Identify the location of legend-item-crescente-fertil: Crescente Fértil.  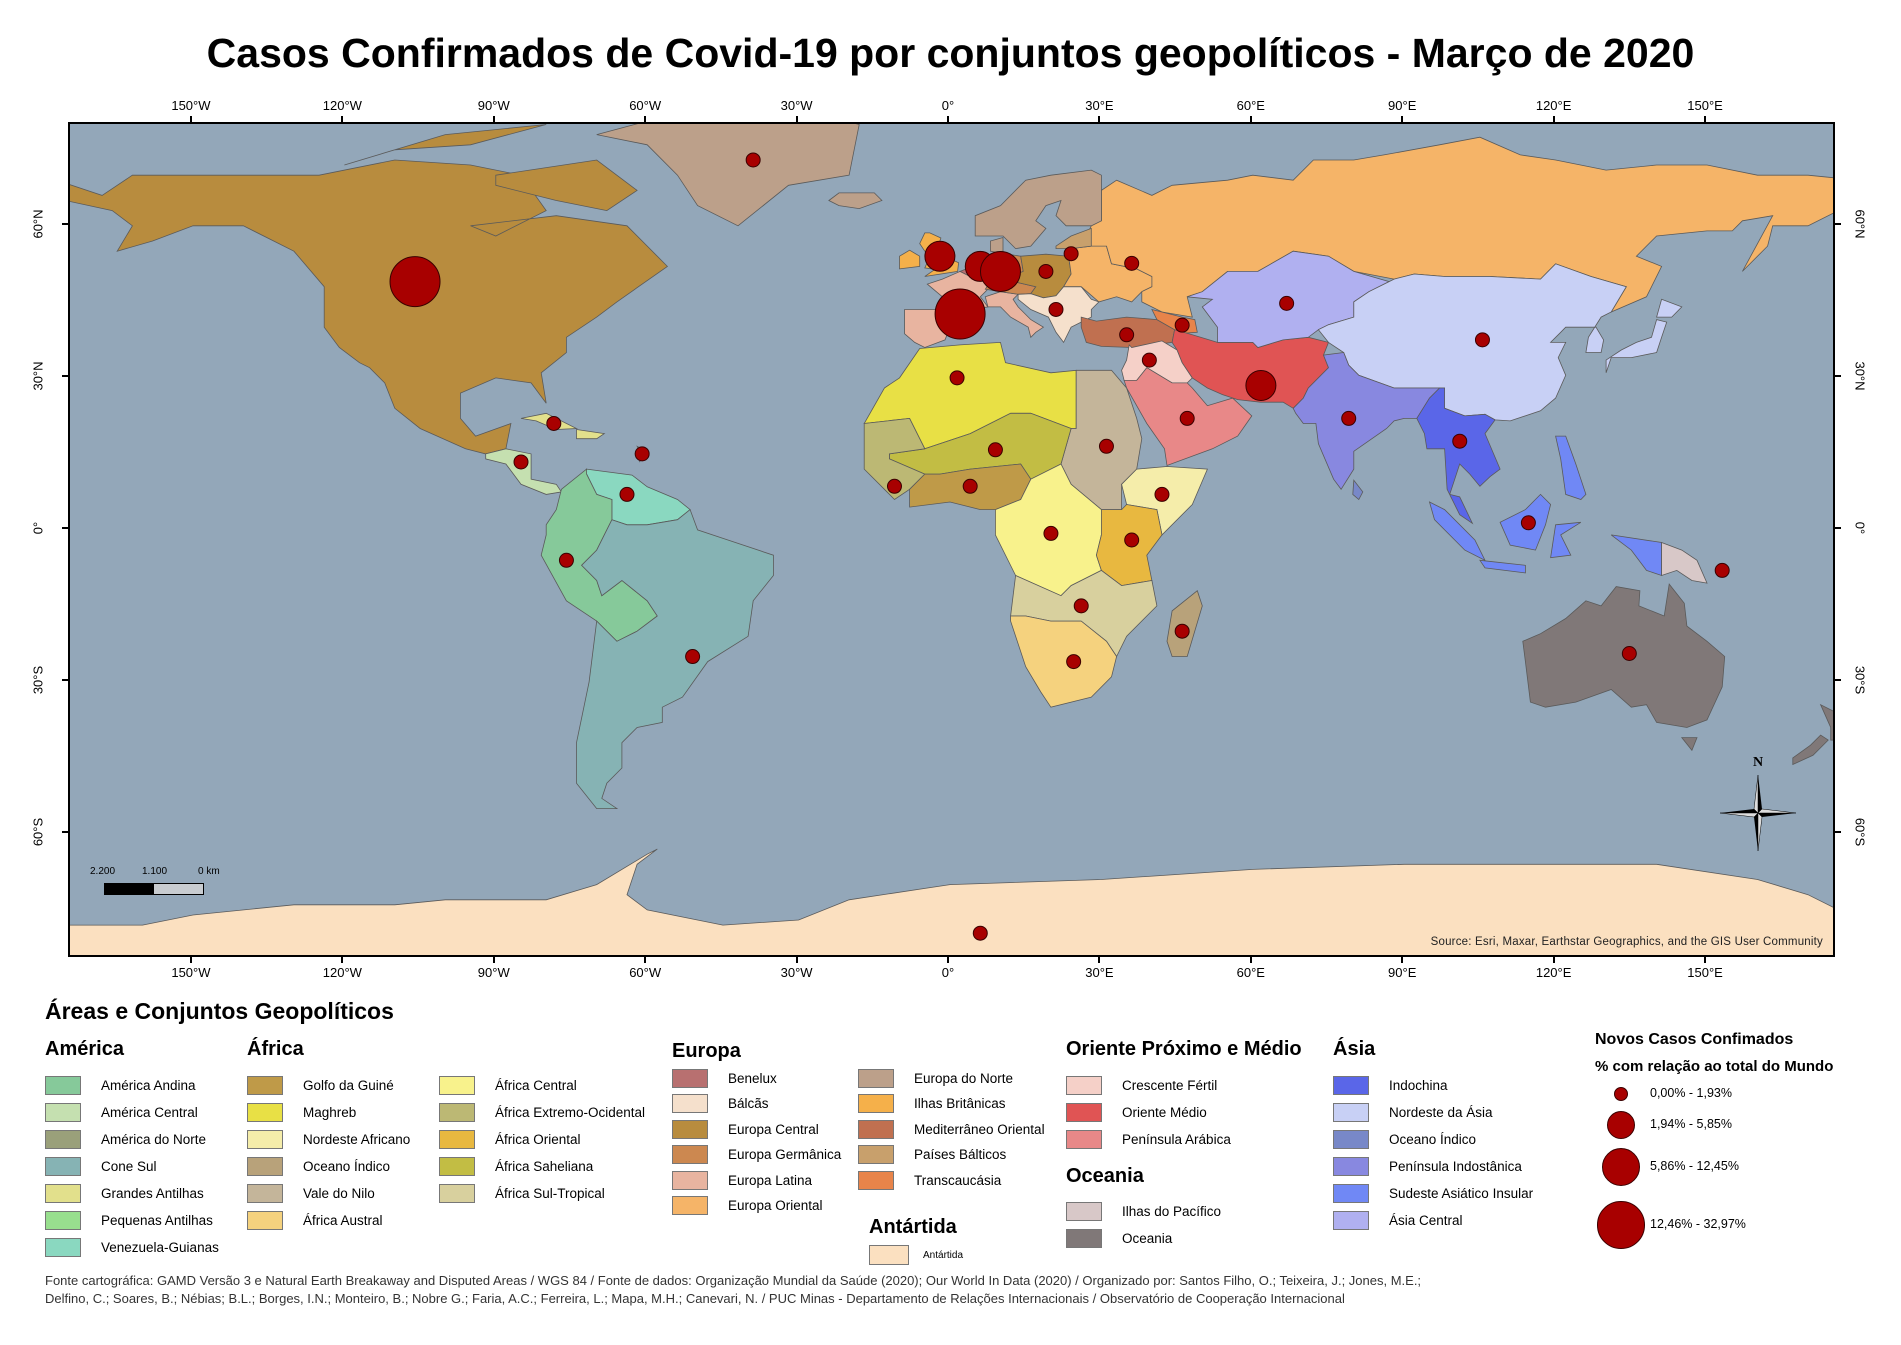
(1141, 1085).